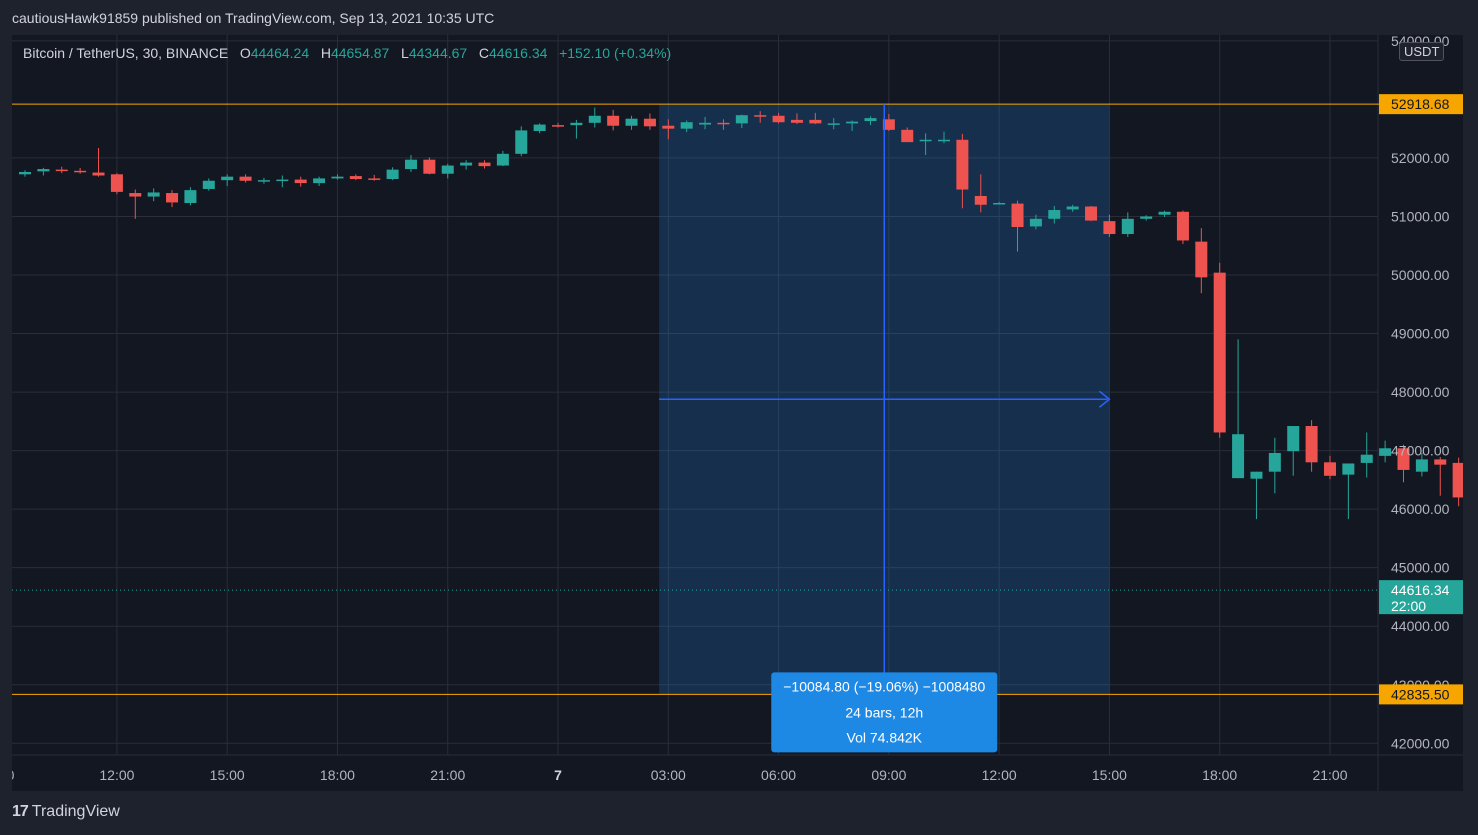 The image size is (1478, 835). I want to click on footer-brand: 17 TradingView, so click(66, 812).